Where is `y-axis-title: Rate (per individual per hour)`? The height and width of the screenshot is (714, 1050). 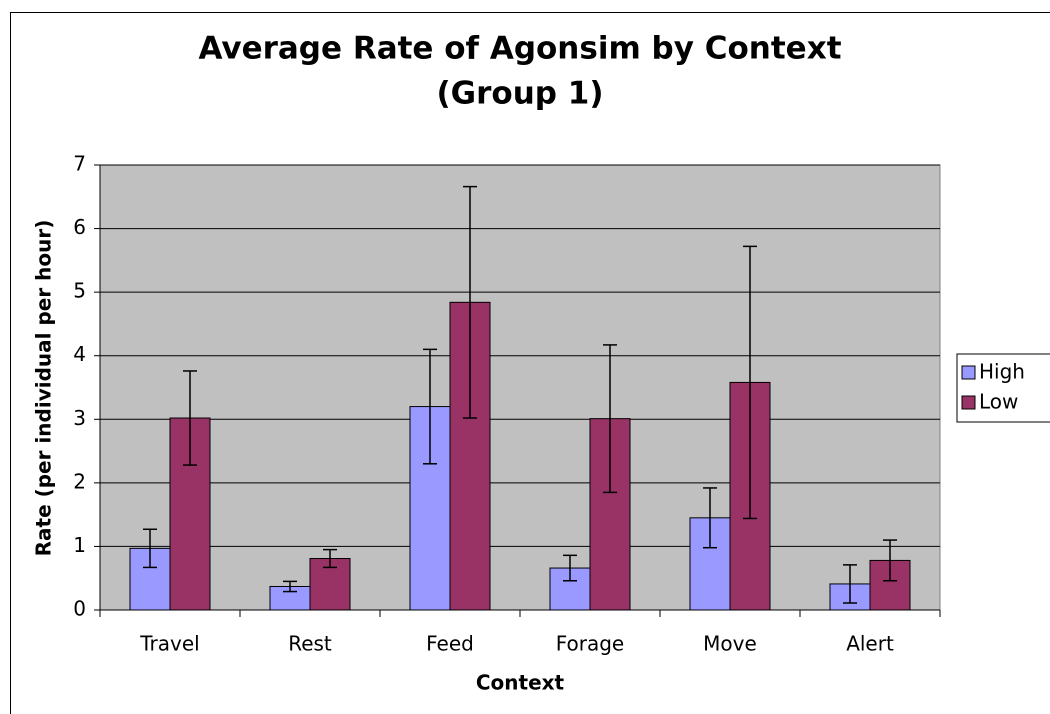 y-axis-title: Rate (per individual per hour) is located at coordinates (44, 388).